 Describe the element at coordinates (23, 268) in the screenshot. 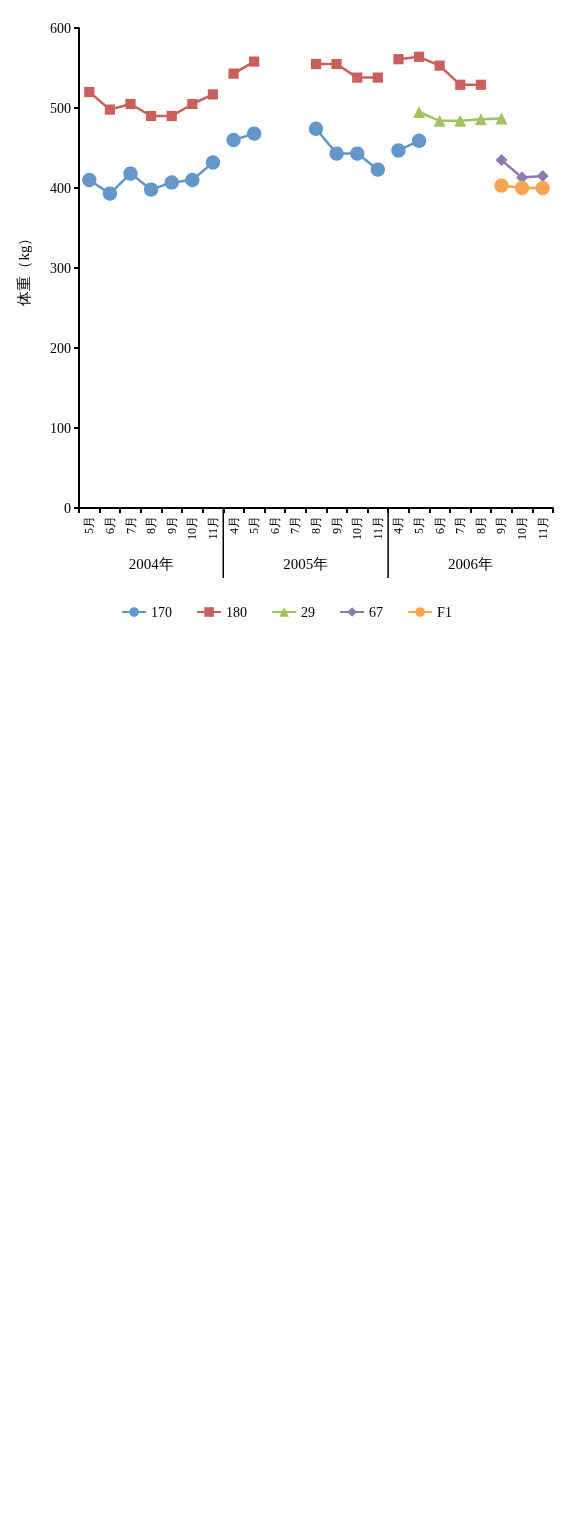

I see `y-axis-title: 体重（kg）` at that location.